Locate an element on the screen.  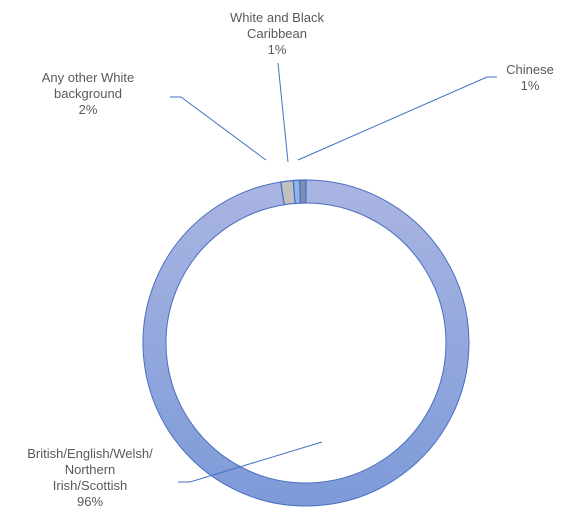
data-label-2-line-1: Any other White is located at coordinates (88, 77).